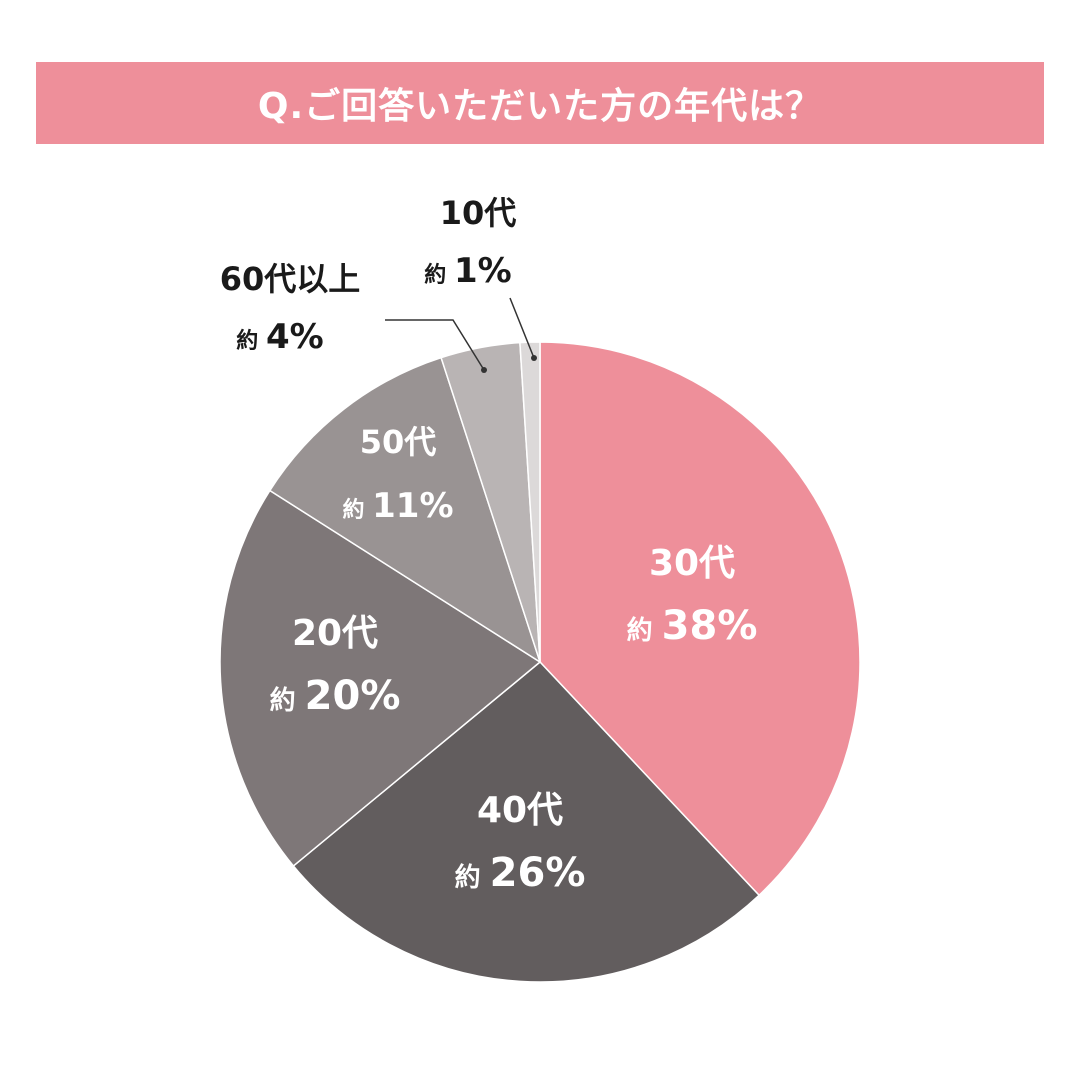  I want to click on slice-percent-0: 約 38%, so click(692, 626).